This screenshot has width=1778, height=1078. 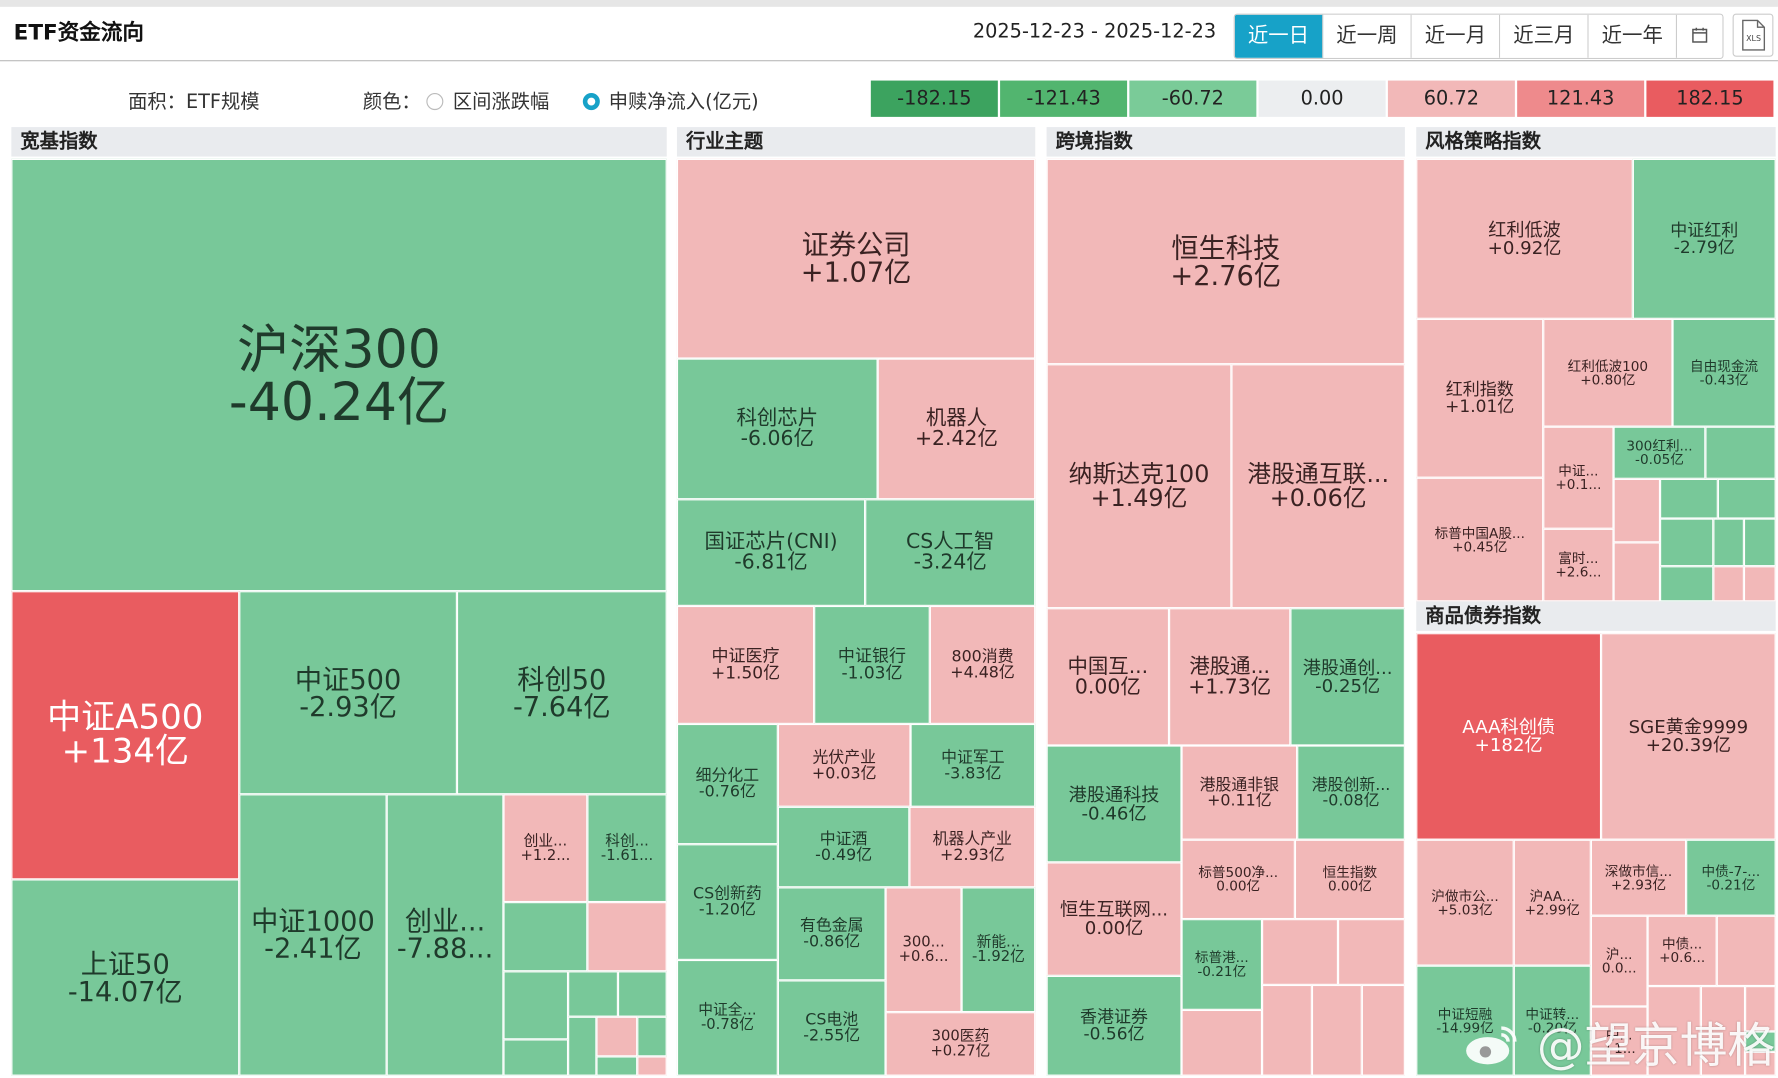 I want to click on treemap-cell: 恒生科技 +2.76亿, so click(x=1225, y=261).